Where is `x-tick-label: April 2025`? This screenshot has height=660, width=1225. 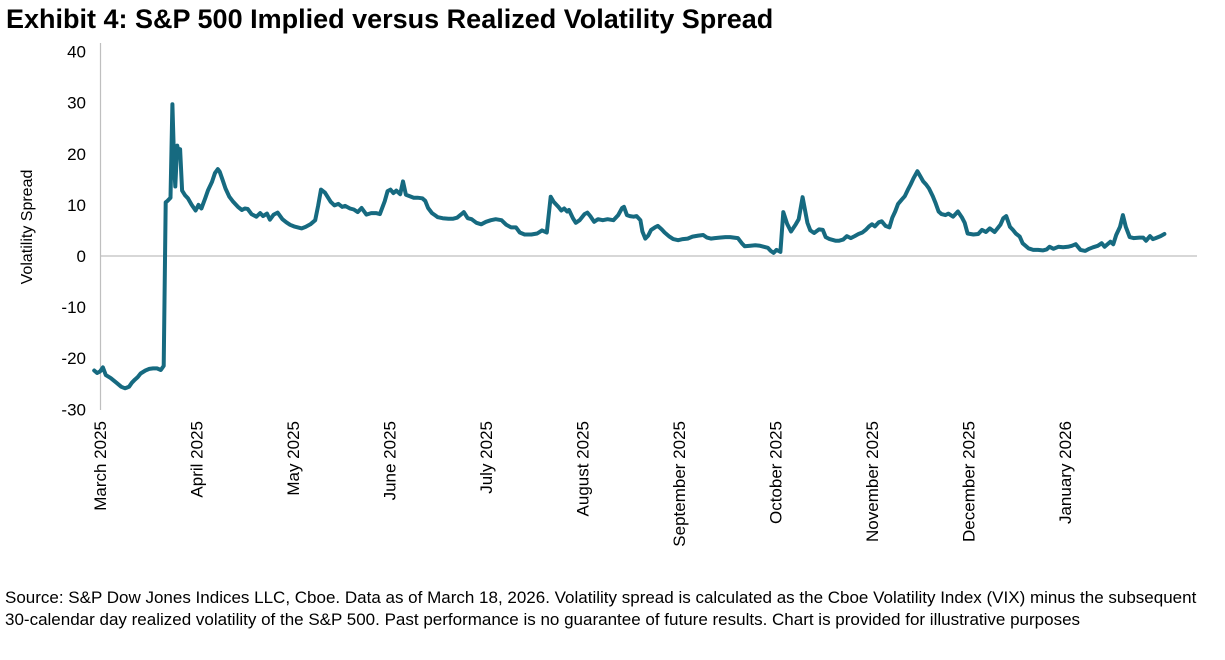 x-tick-label: April 2025 is located at coordinates (197, 459).